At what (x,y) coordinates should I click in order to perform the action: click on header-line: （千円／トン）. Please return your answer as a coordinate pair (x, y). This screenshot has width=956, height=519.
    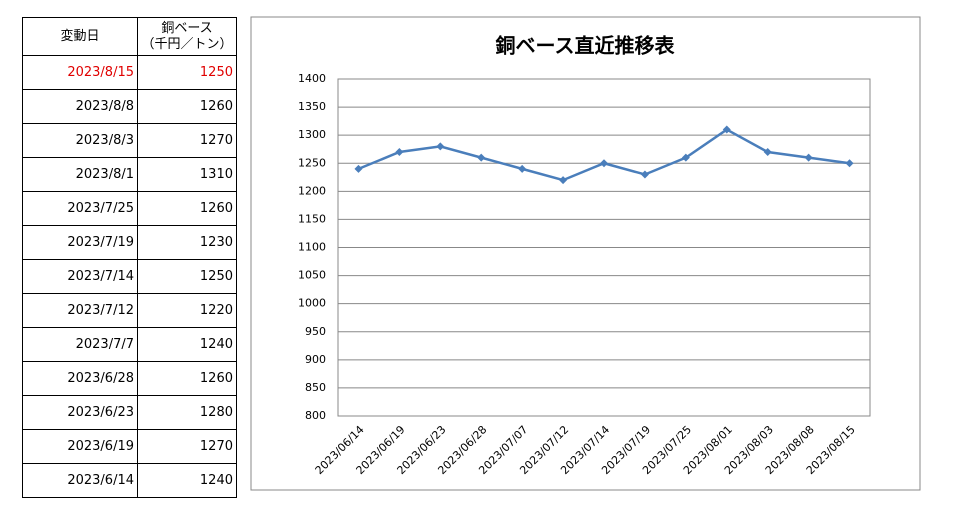
    Looking at the image, I should click on (187, 44).